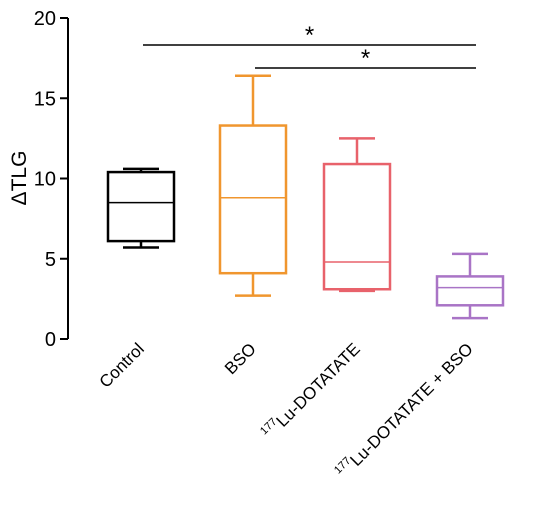 Image resolution: width=550 pixels, height=508 pixels. I want to click on y-tick-label: 10, so click(45, 180).